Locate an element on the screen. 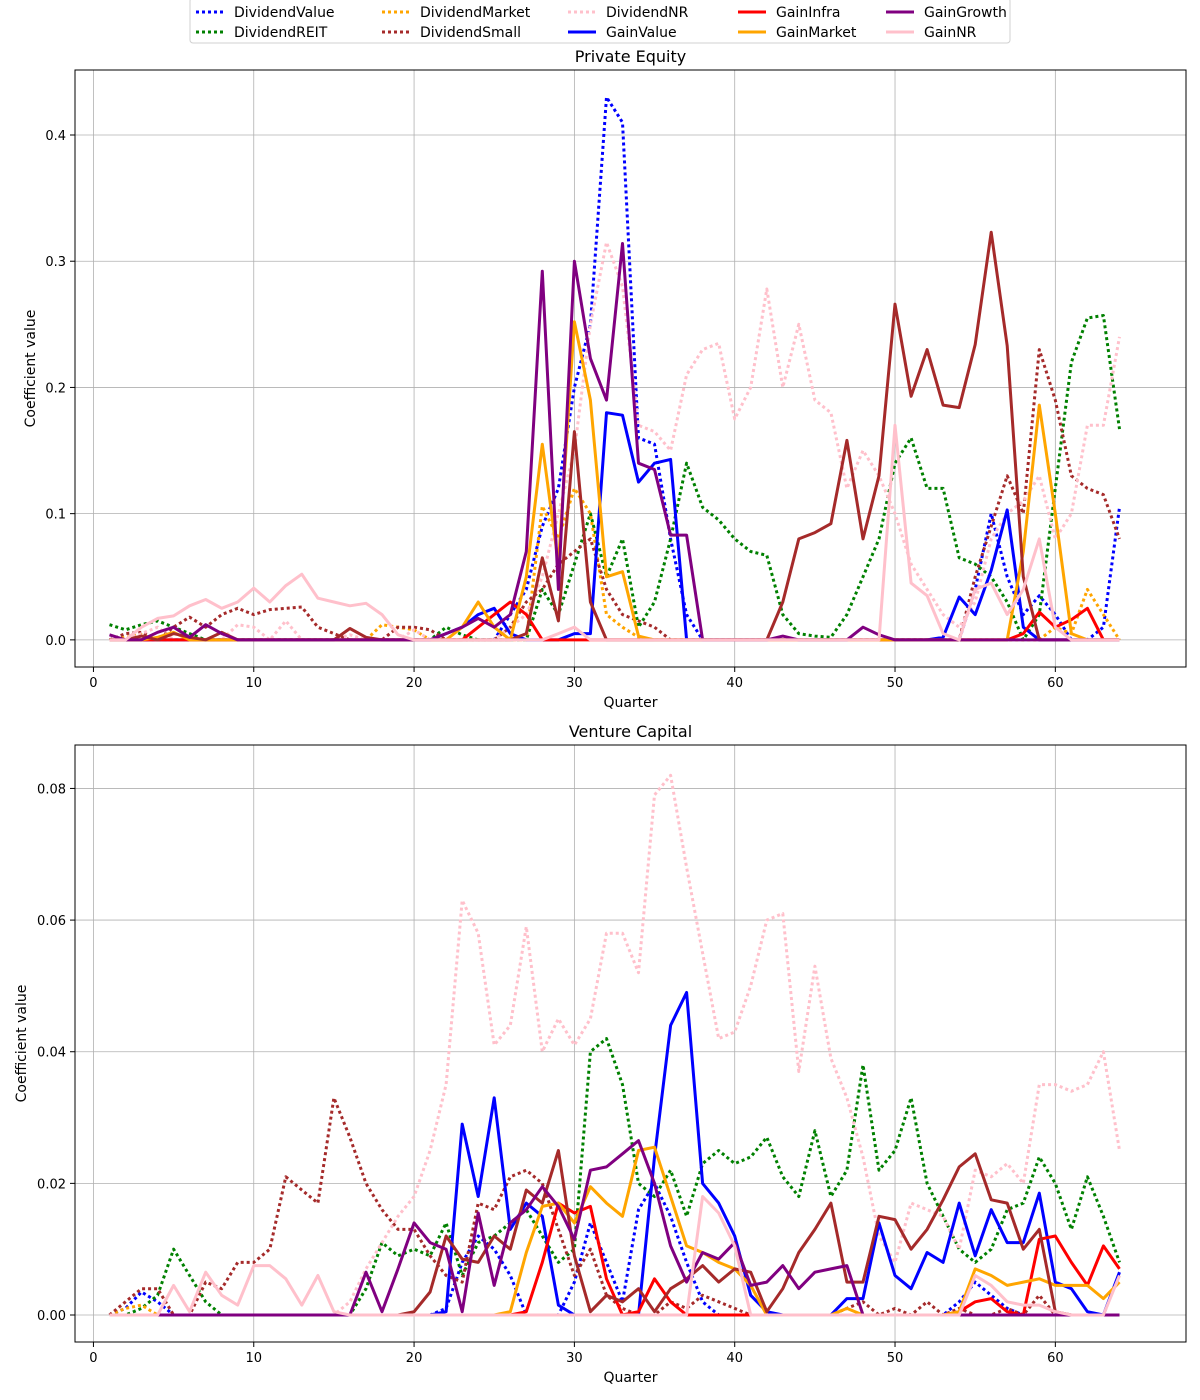 Image resolution: width=1200 pixels, height=1400 pixels. legend-item-gainnr: GainNR is located at coordinates (931, 33).